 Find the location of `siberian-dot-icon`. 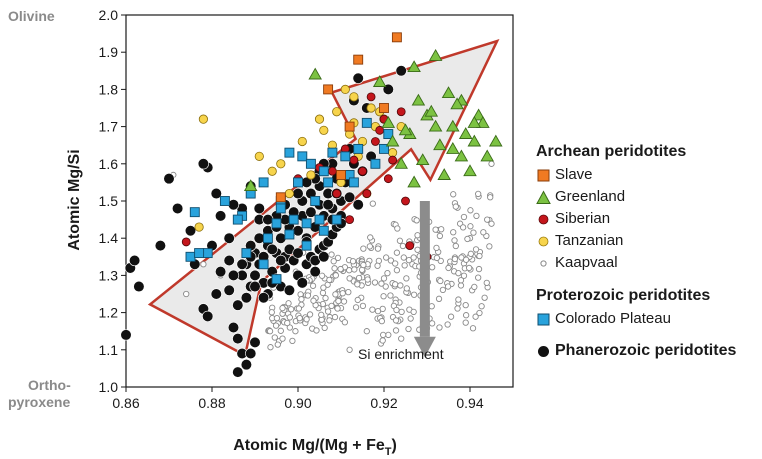

siberian-dot-icon is located at coordinates (543, 219).